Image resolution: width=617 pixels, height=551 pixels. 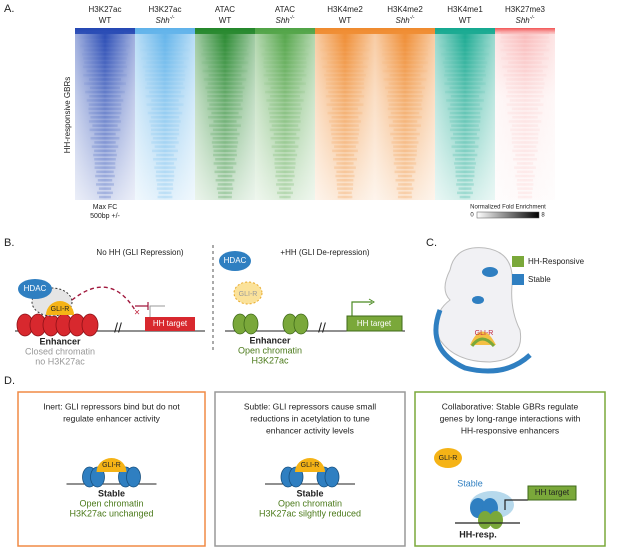 I want to click on resp-label: HH-resp., so click(x=478, y=534).